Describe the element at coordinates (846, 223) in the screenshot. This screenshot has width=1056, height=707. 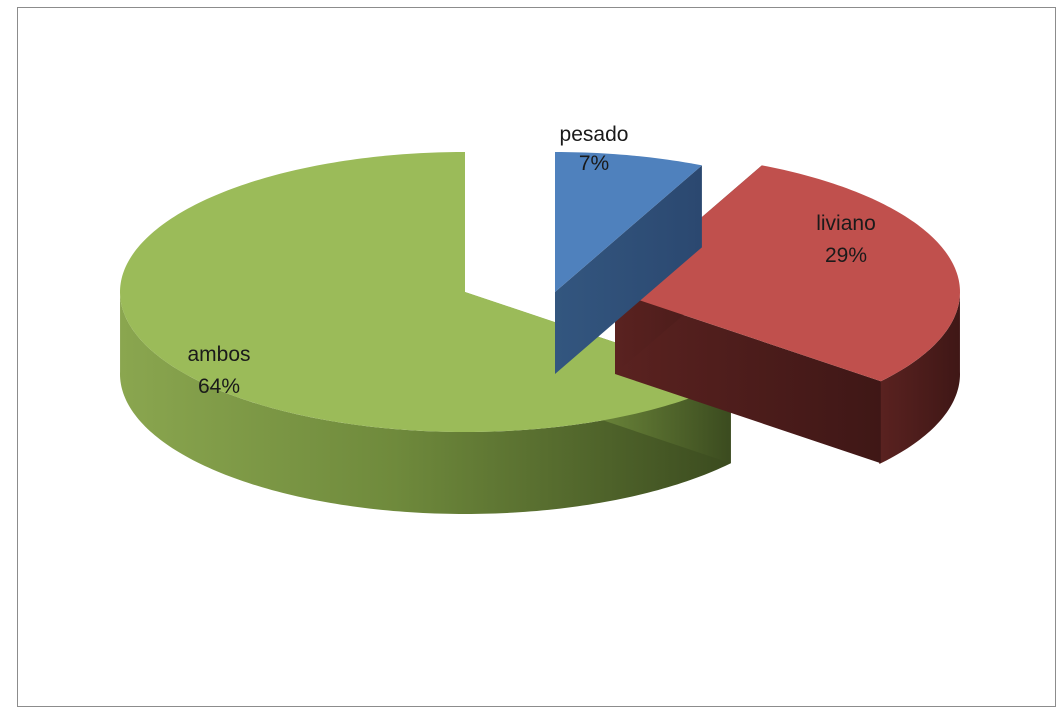
I see `label-liviano-name: liviano` at that location.